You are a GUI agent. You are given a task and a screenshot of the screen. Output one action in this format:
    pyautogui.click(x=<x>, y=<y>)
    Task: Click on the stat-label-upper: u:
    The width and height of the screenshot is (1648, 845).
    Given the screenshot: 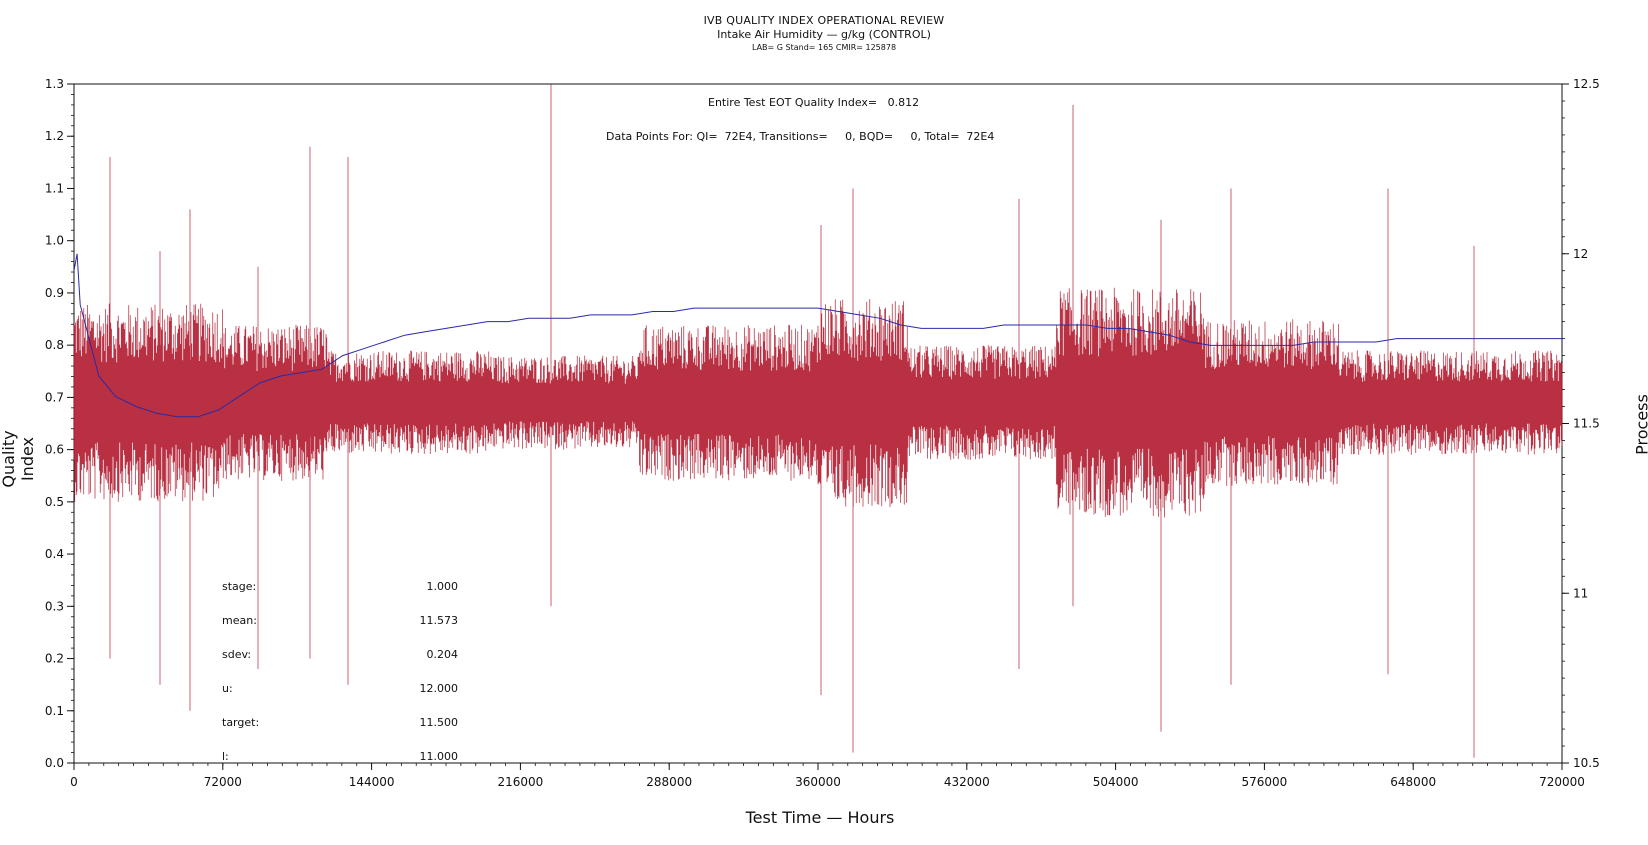 What is the action you would take?
    pyautogui.click(x=227, y=688)
    